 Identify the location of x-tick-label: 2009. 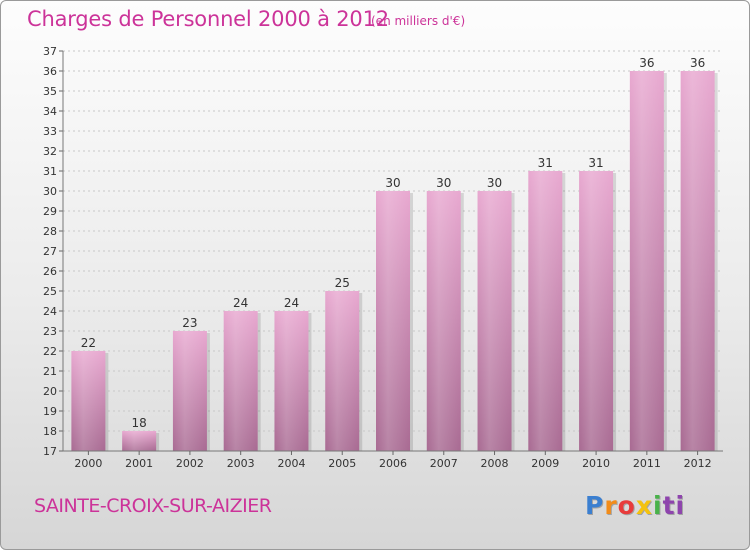
(545, 463).